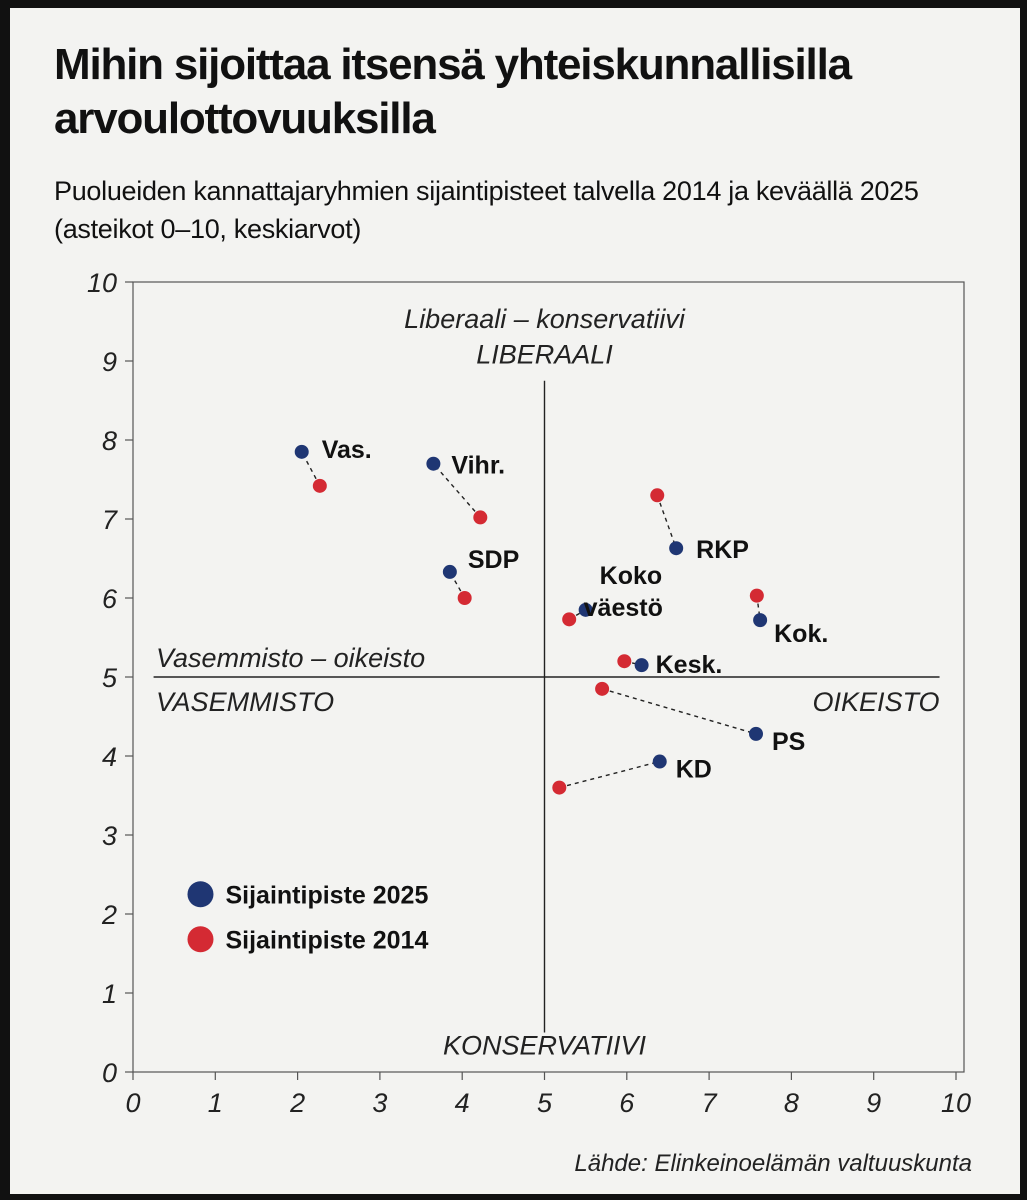 The width and height of the screenshot is (1027, 1200). Describe the element at coordinates (545, 1046) in the screenshot. I see `axis-caption-bottom: KONSERVATIIVI` at that location.